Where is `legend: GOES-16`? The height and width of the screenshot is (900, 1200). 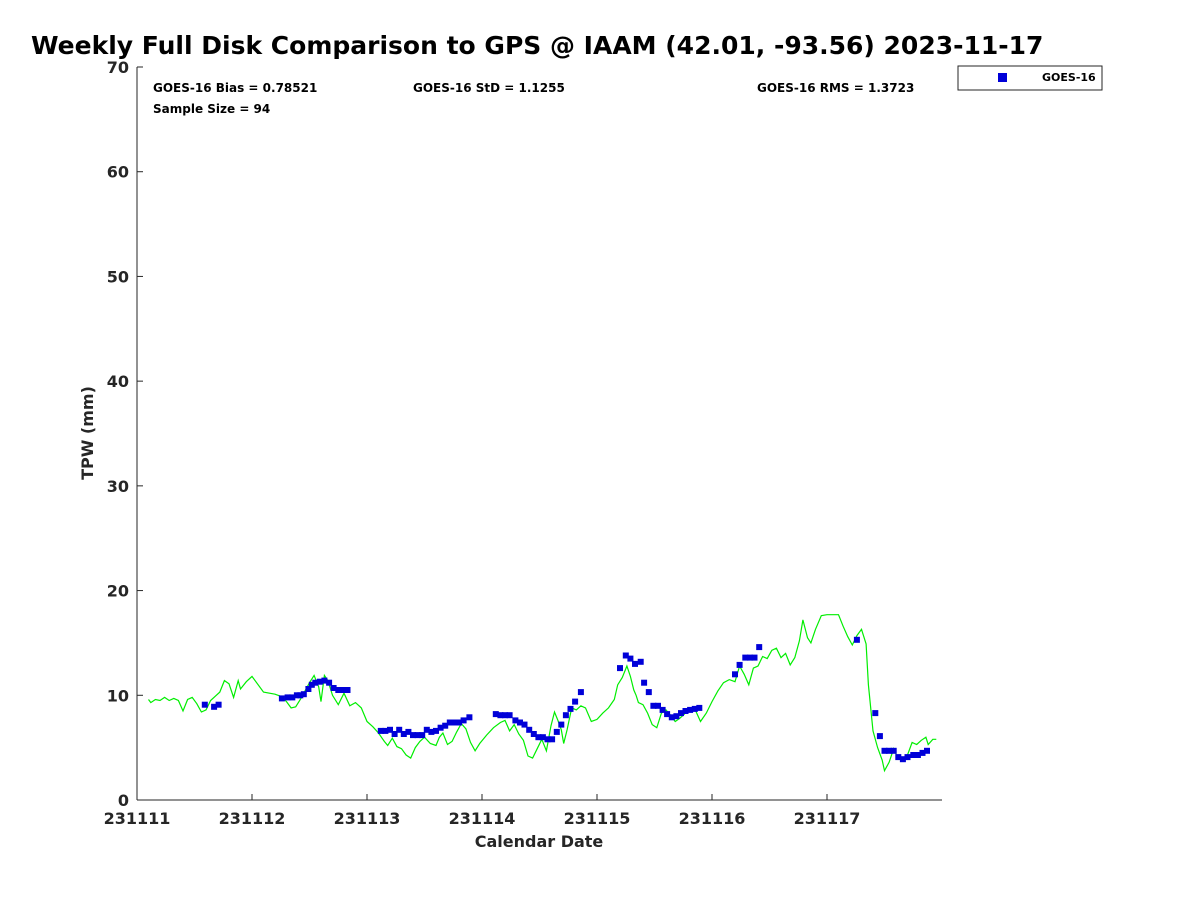
legend: GOES-16 is located at coordinates (1030, 78).